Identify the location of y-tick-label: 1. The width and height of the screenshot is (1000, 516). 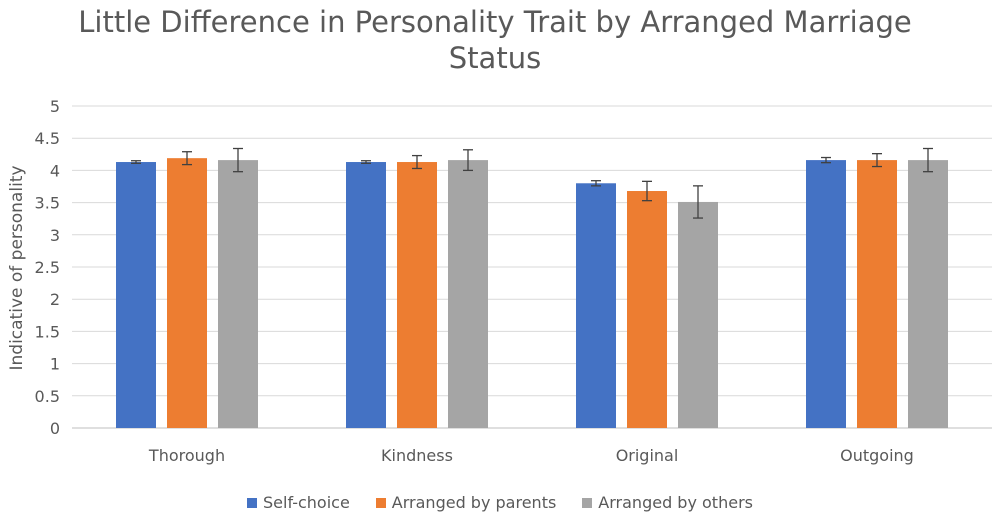
(55, 364).